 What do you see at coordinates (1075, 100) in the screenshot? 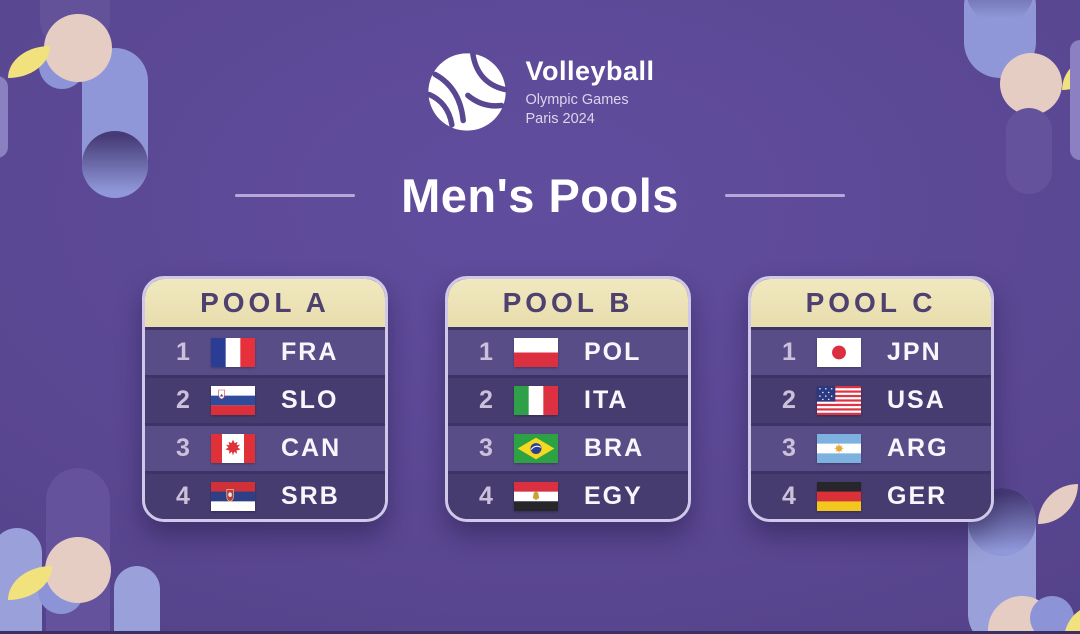
I see `decor-right-edge-pill` at bounding box center [1075, 100].